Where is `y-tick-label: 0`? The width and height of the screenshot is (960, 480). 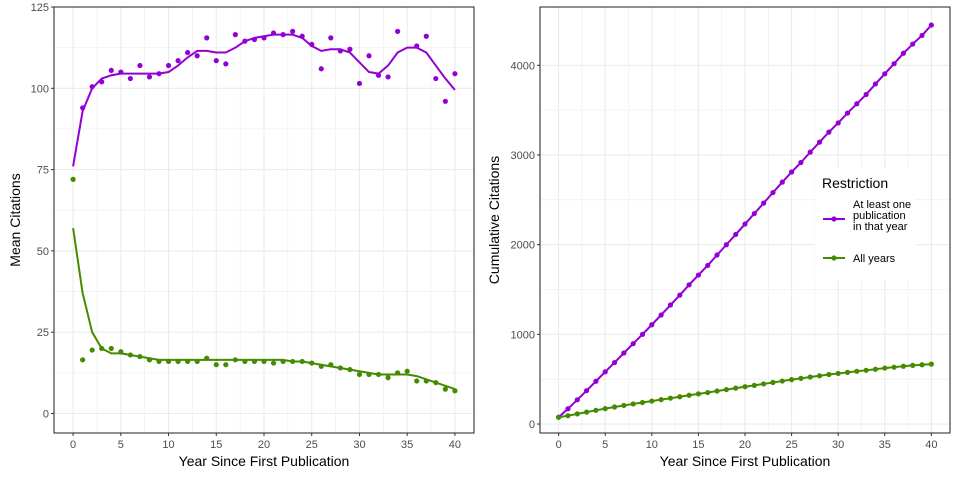
y-tick-label: 0 is located at coordinates (46, 414).